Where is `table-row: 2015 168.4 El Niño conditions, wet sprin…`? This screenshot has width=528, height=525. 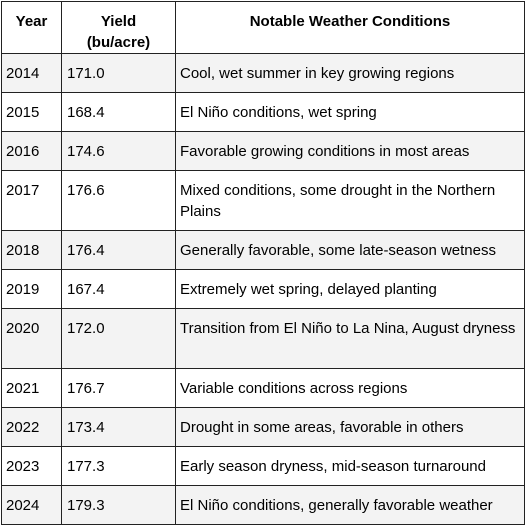 table-row: 2015 168.4 El Niño conditions, wet sprin… is located at coordinates (263, 112).